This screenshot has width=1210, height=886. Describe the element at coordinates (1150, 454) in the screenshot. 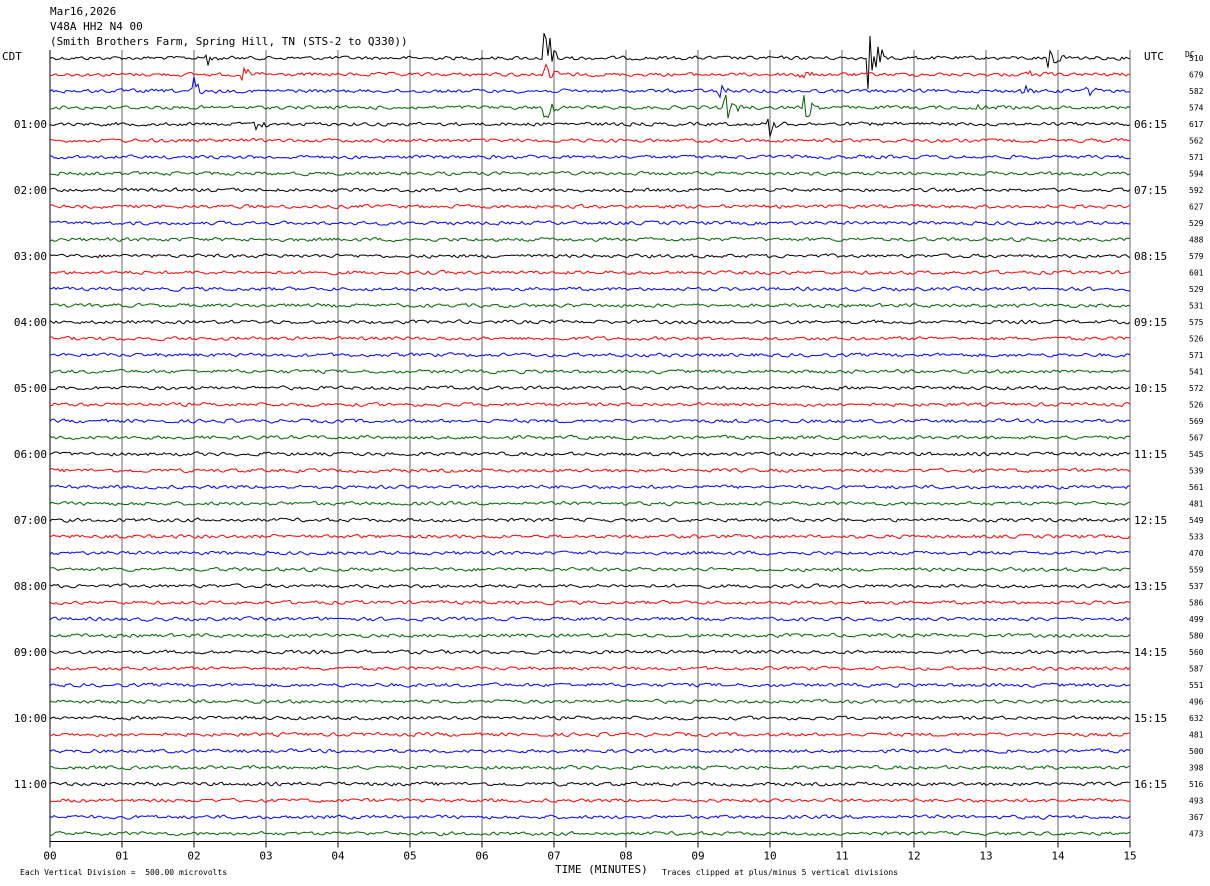

I see `right-hour-label: 11:15` at that location.